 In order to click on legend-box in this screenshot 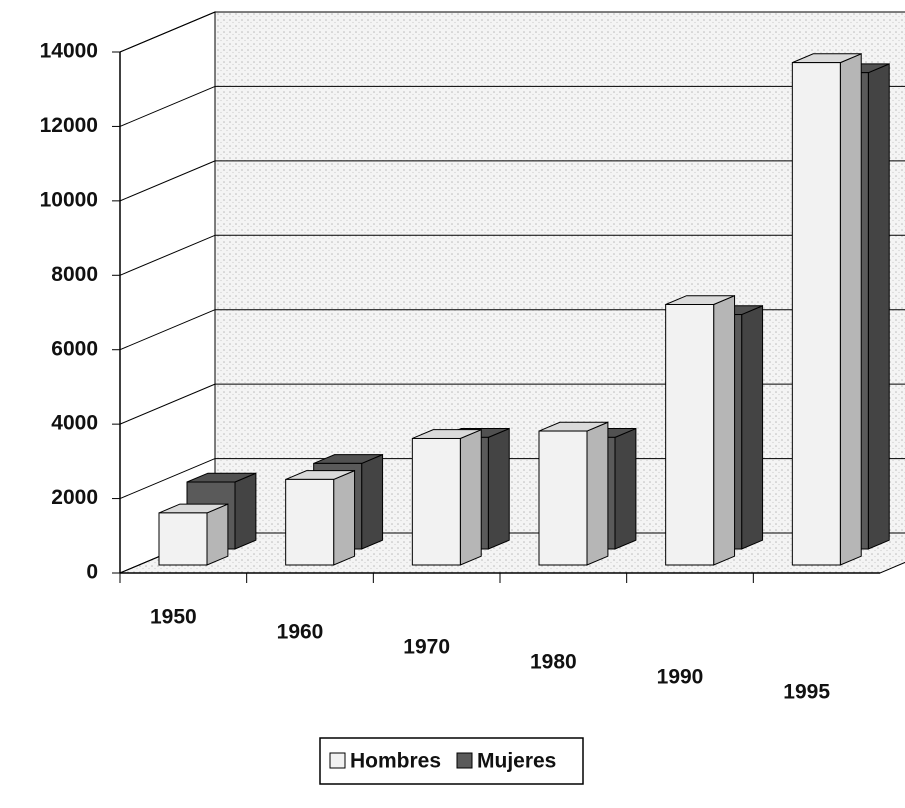, I will do `click(451, 761)`.